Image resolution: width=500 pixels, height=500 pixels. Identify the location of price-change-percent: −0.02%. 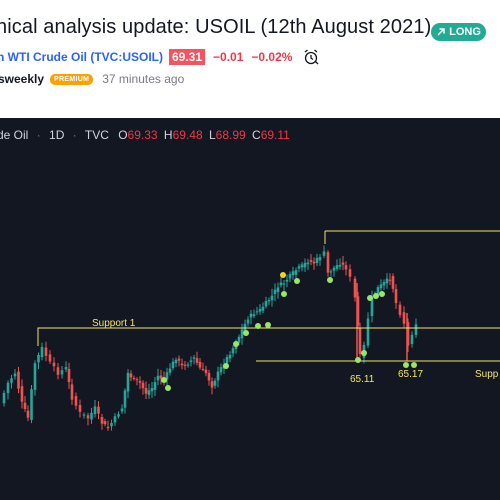
(272, 57).